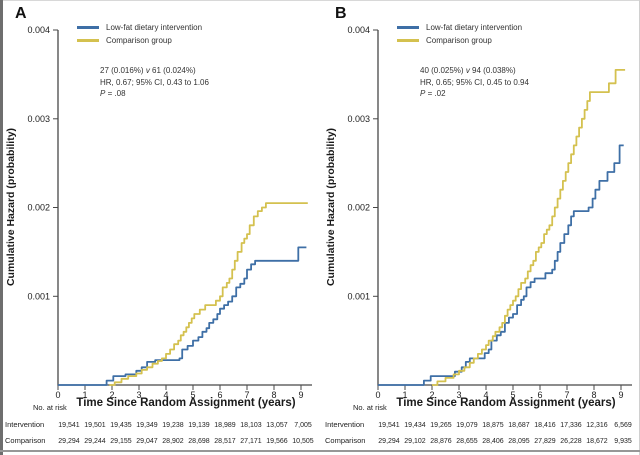 Image resolution: width=640 pixels, height=455 pixels. What do you see at coordinates (341, 13) in the screenshot?
I see `panel-b-letter: B` at bounding box center [341, 13].